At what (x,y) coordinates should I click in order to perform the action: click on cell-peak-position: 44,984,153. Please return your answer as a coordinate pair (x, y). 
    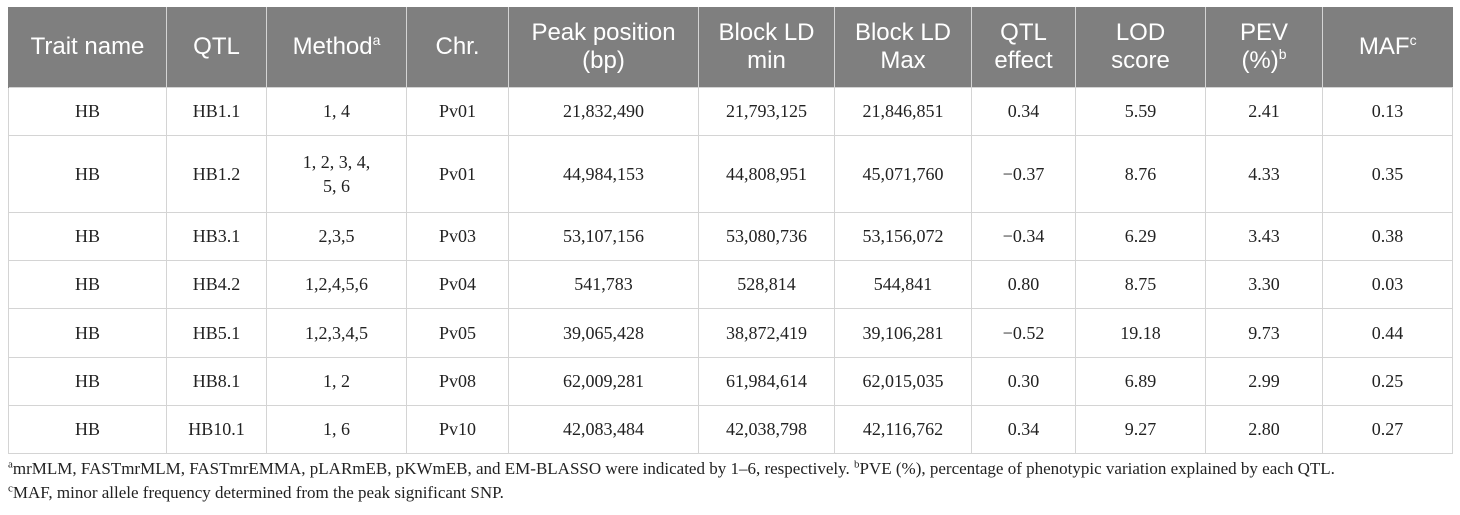
    Looking at the image, I should click on (603, 173).